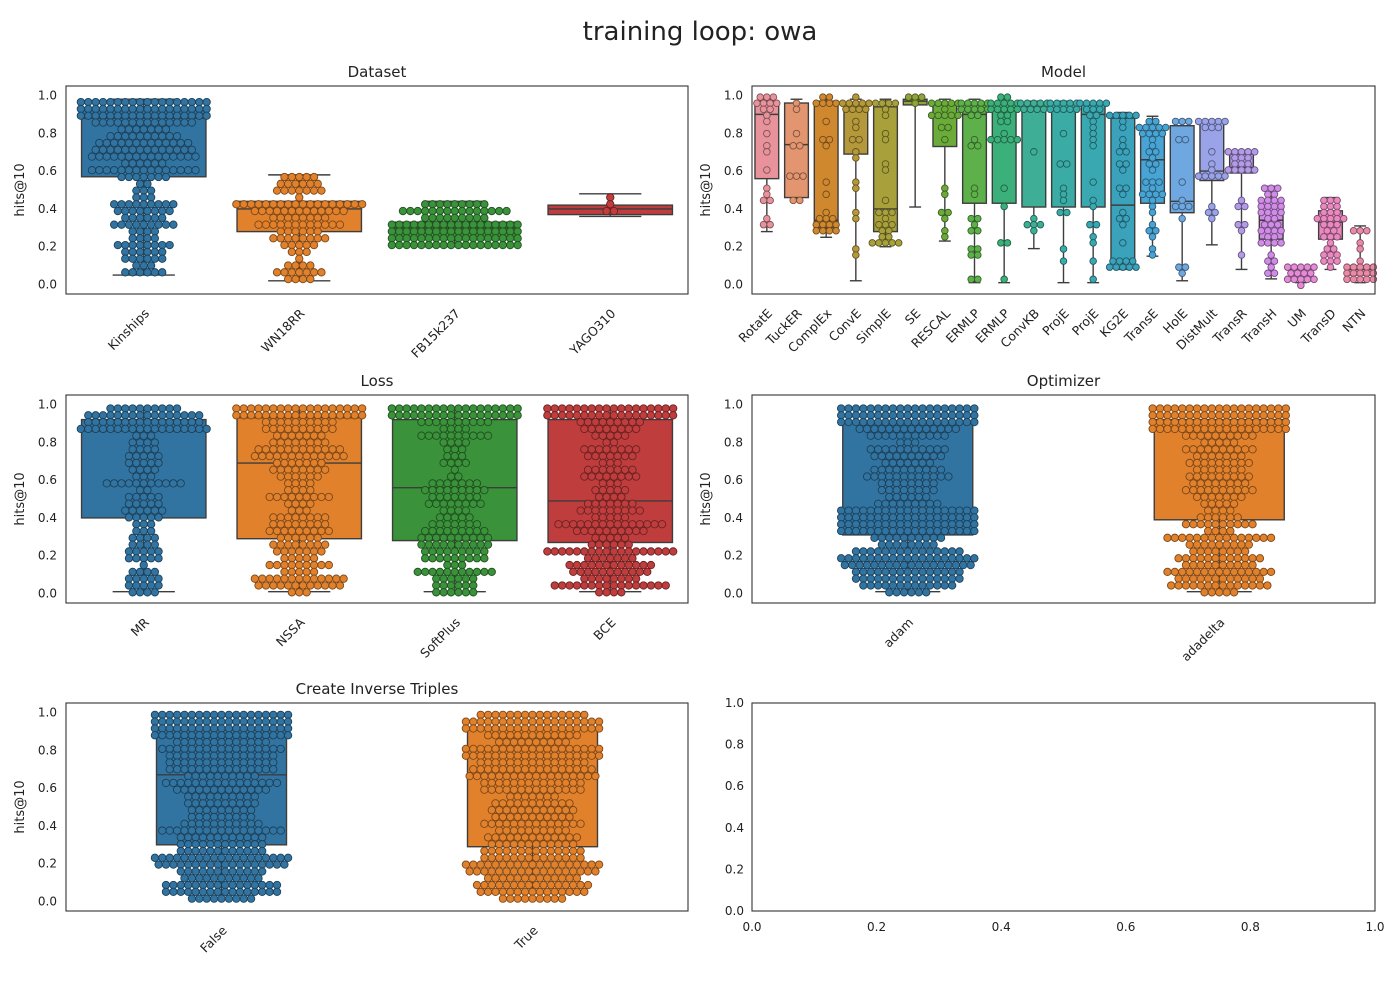  Describe the element at coordinates (733, 171) in the screenshot. I see `y-tick-label: 0.6` at that location.